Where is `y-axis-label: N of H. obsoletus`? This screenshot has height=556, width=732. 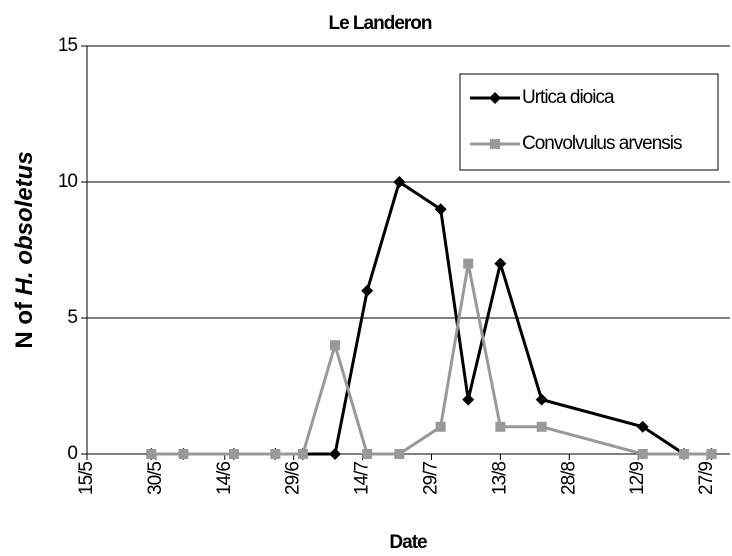 y-axis-label: N of H. obsoletus is located at coordinates (24, 249).